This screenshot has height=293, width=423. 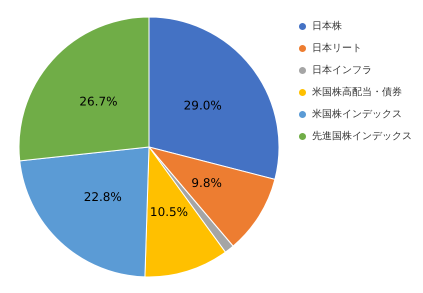 What do you see at coordinates (103, 197) in the screenshot?
I see `data-label: 22.8%` at bounding box center [103, 197].